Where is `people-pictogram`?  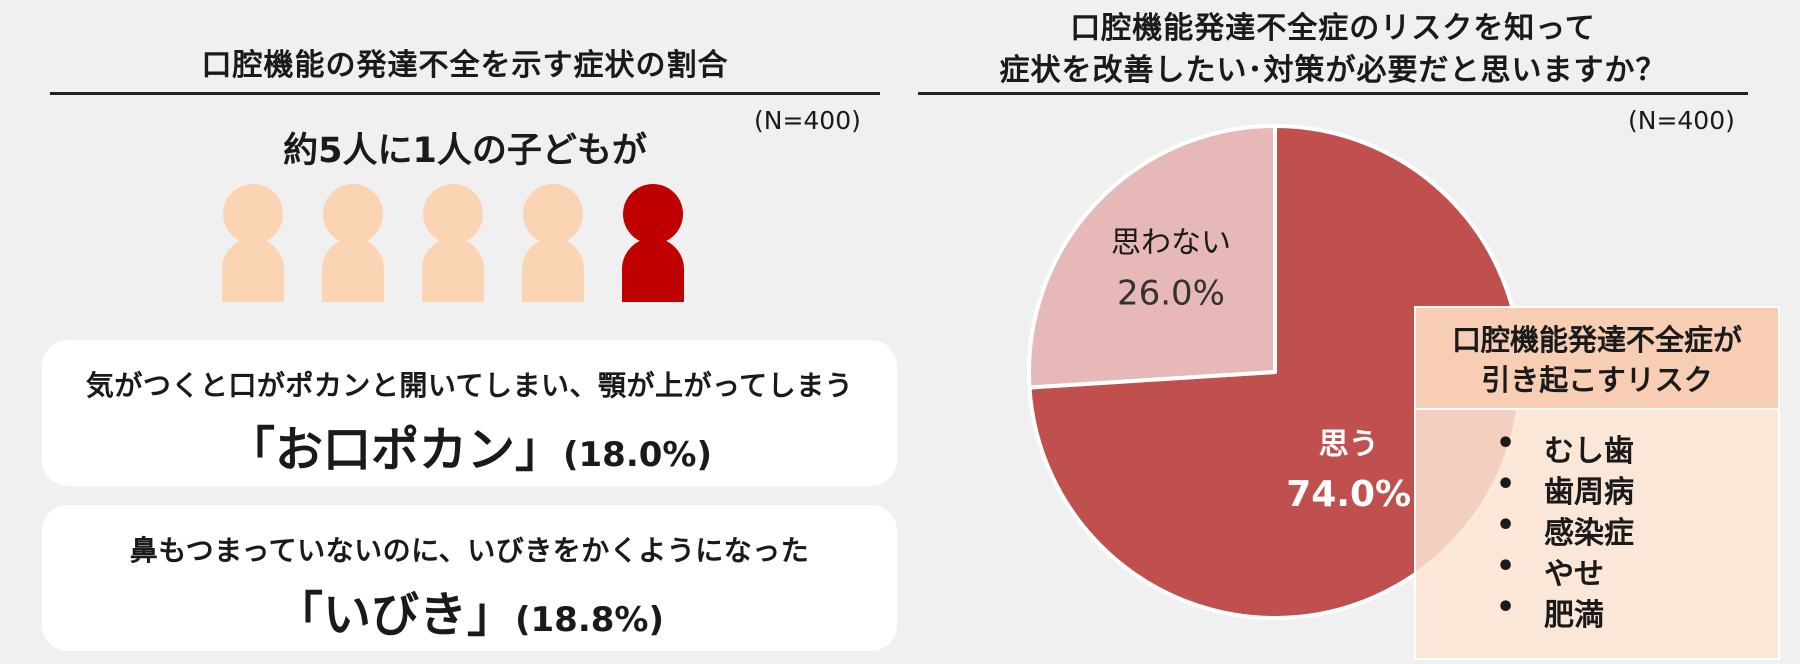 people-pictogram is located at coordinates (457, 244).